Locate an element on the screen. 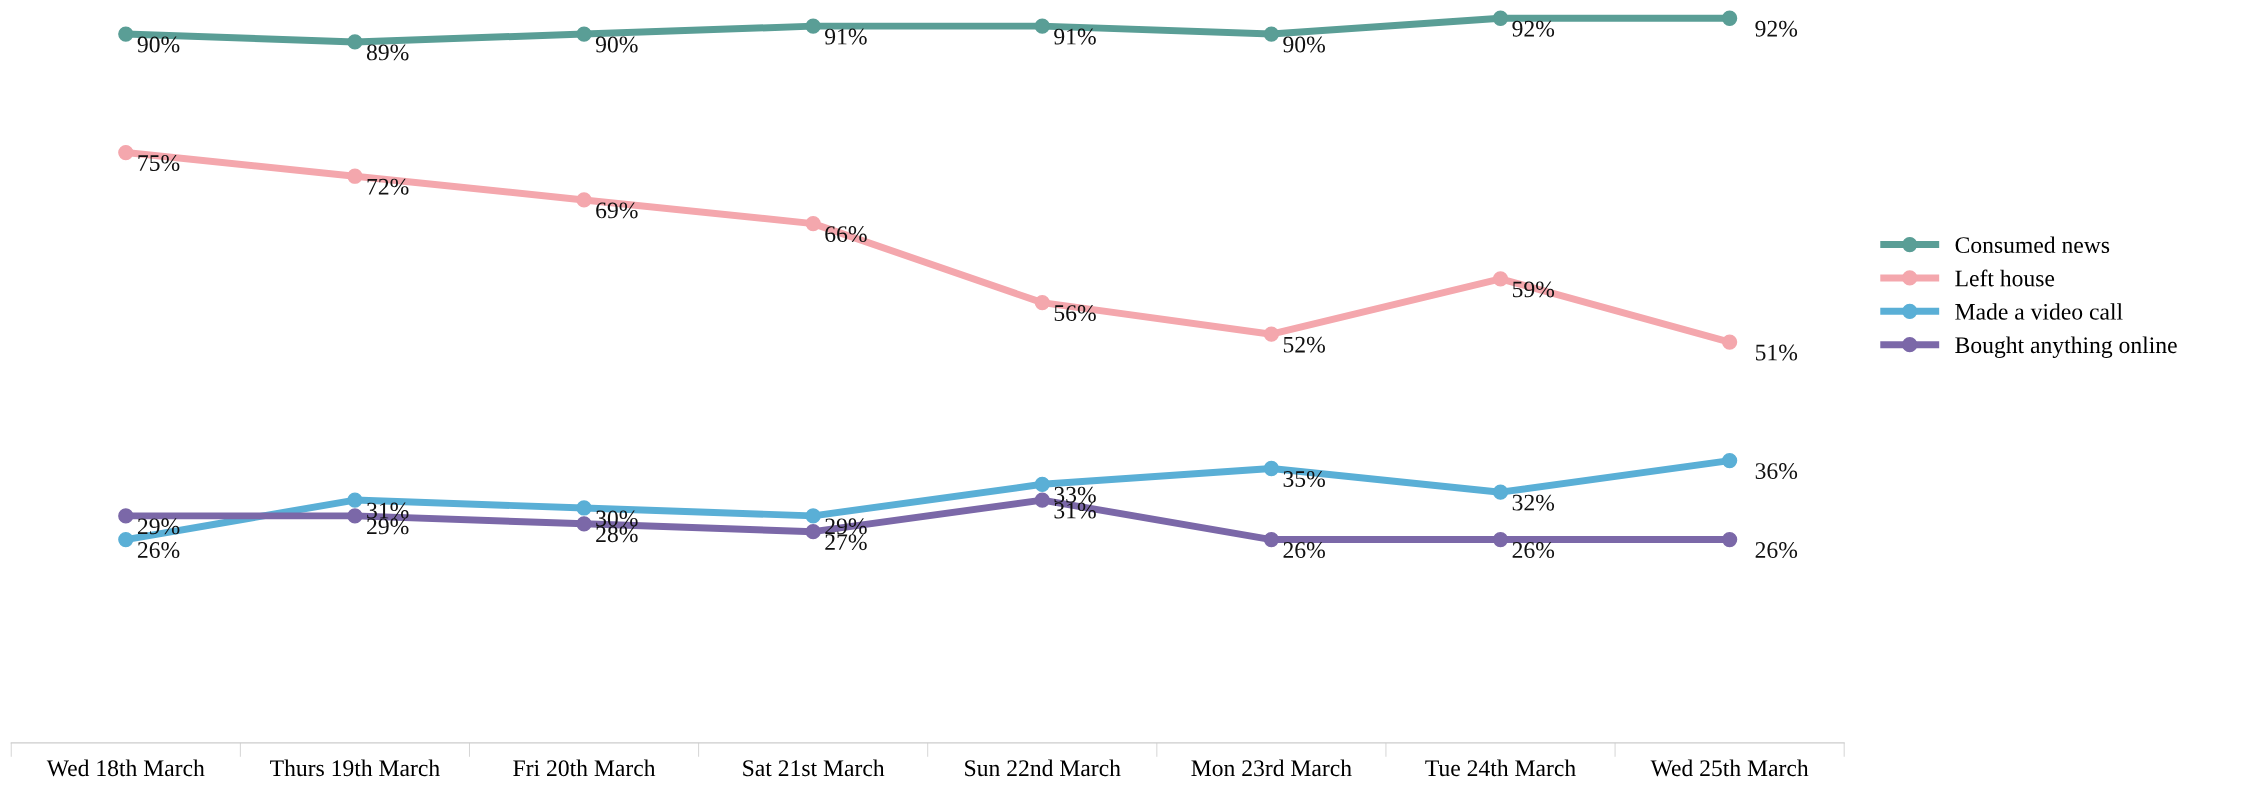  data-label: 52% is located at coordinates (1304, 344).